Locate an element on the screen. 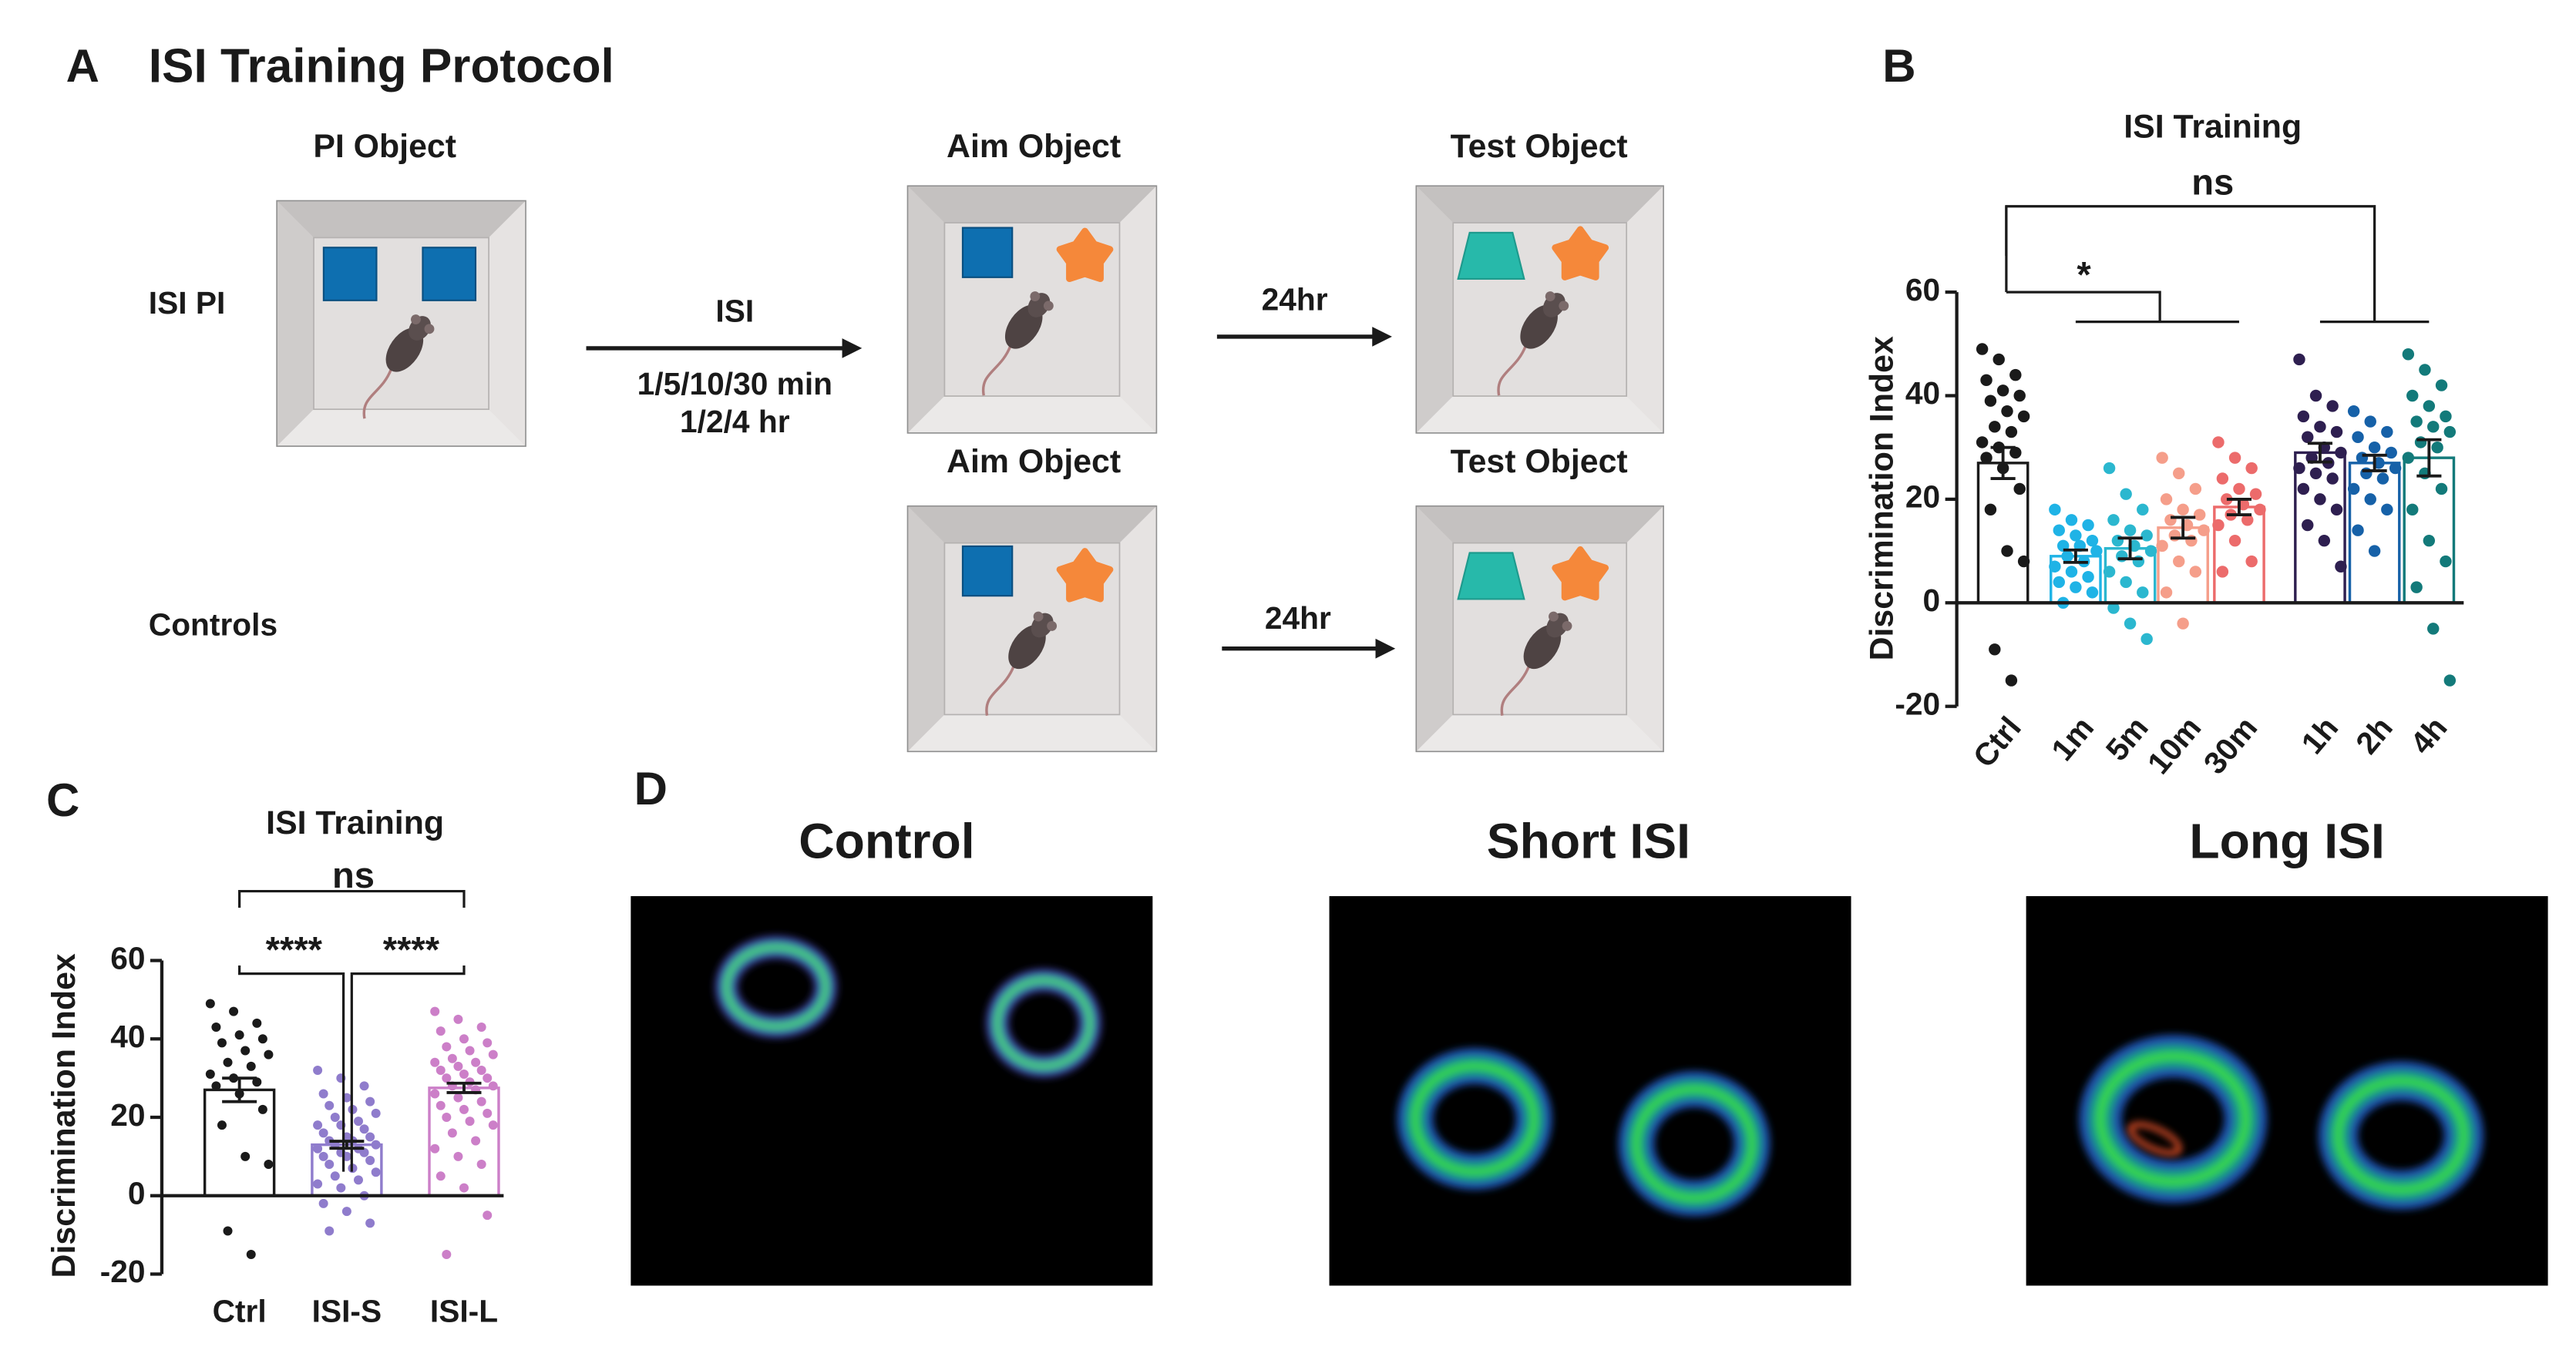  stage-label: Aim Object is located at coordinates (1034, 146).